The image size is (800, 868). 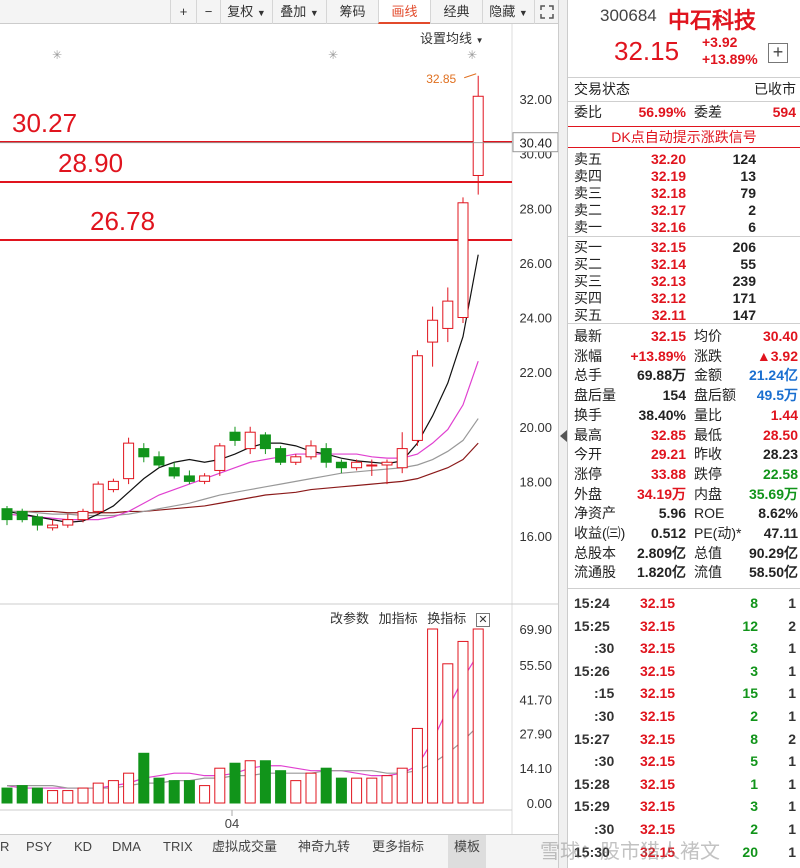 What do you see at coordinates (778, 53) in the screenshot?
I see `add-watchlist-button: +` at bounding box center [778, 53].